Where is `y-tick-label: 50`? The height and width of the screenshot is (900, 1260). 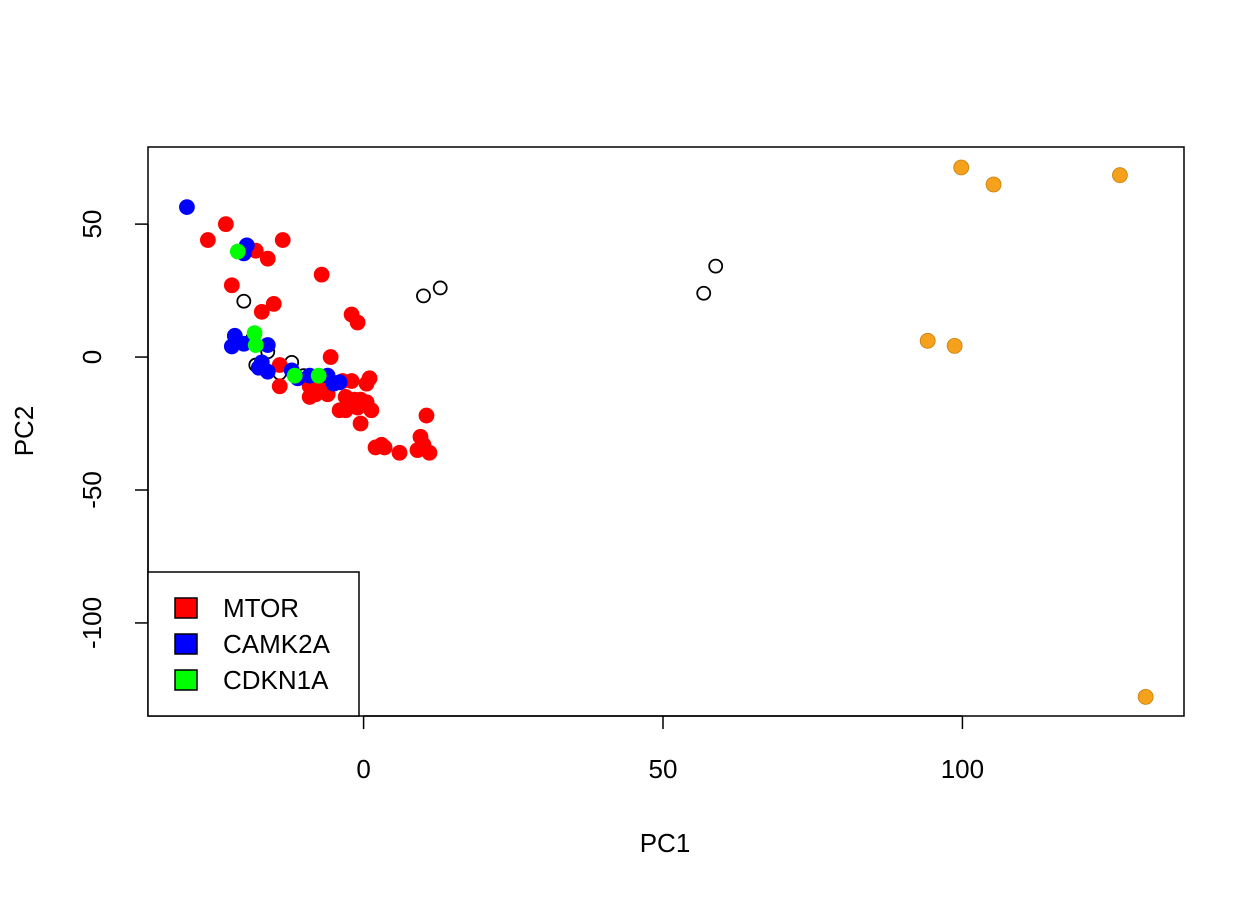 y-tick-label: 50 is located at coordinates (92, 224).